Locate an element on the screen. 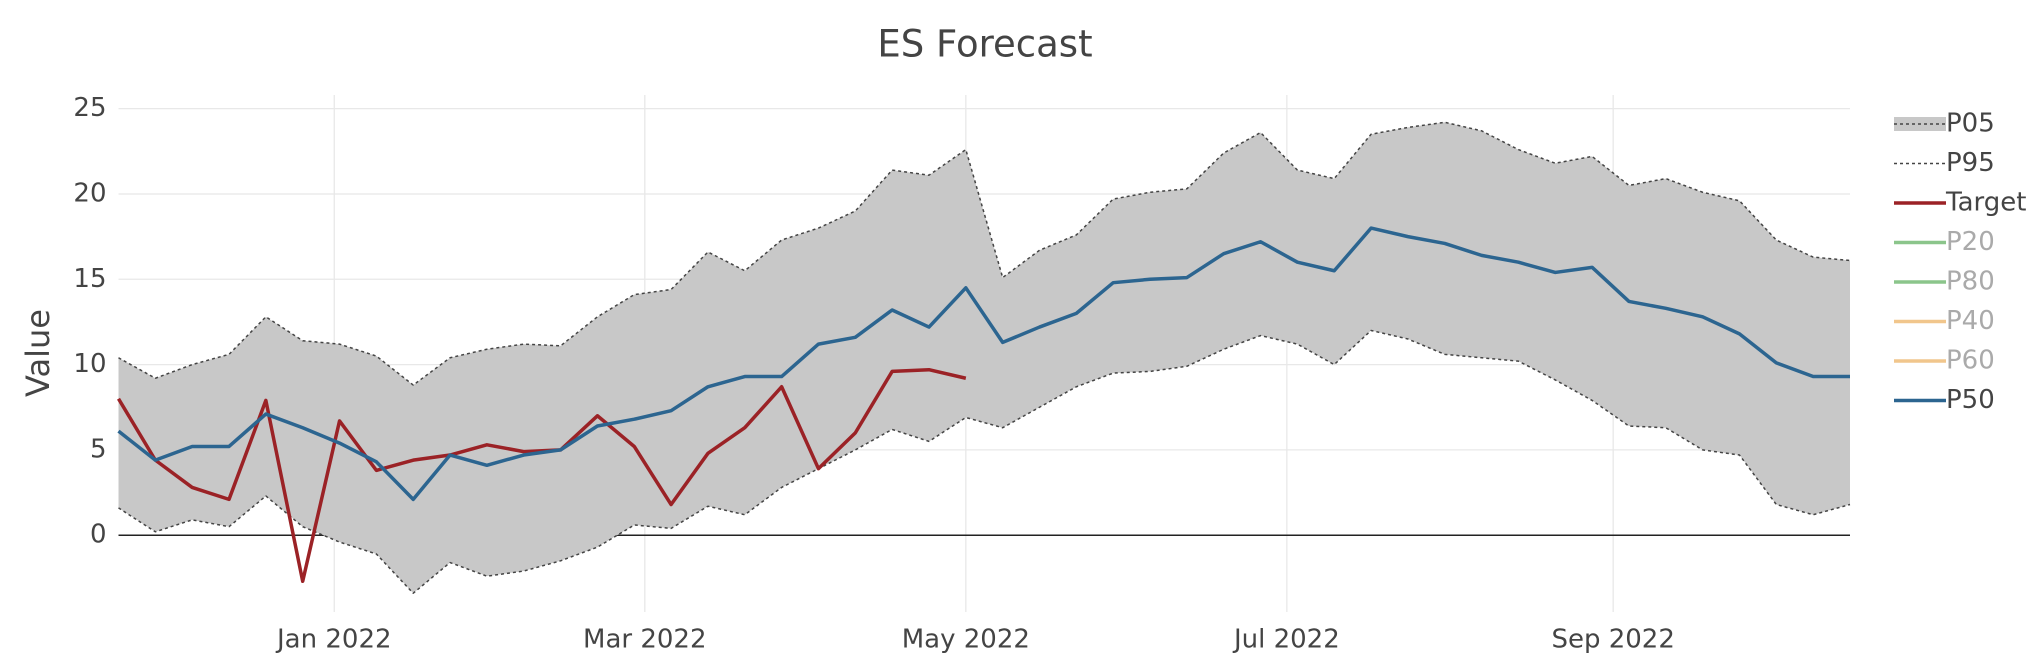 This screenshot has width=2041, height=672. legend-label: P60 is located at coordinates (1970, 361).